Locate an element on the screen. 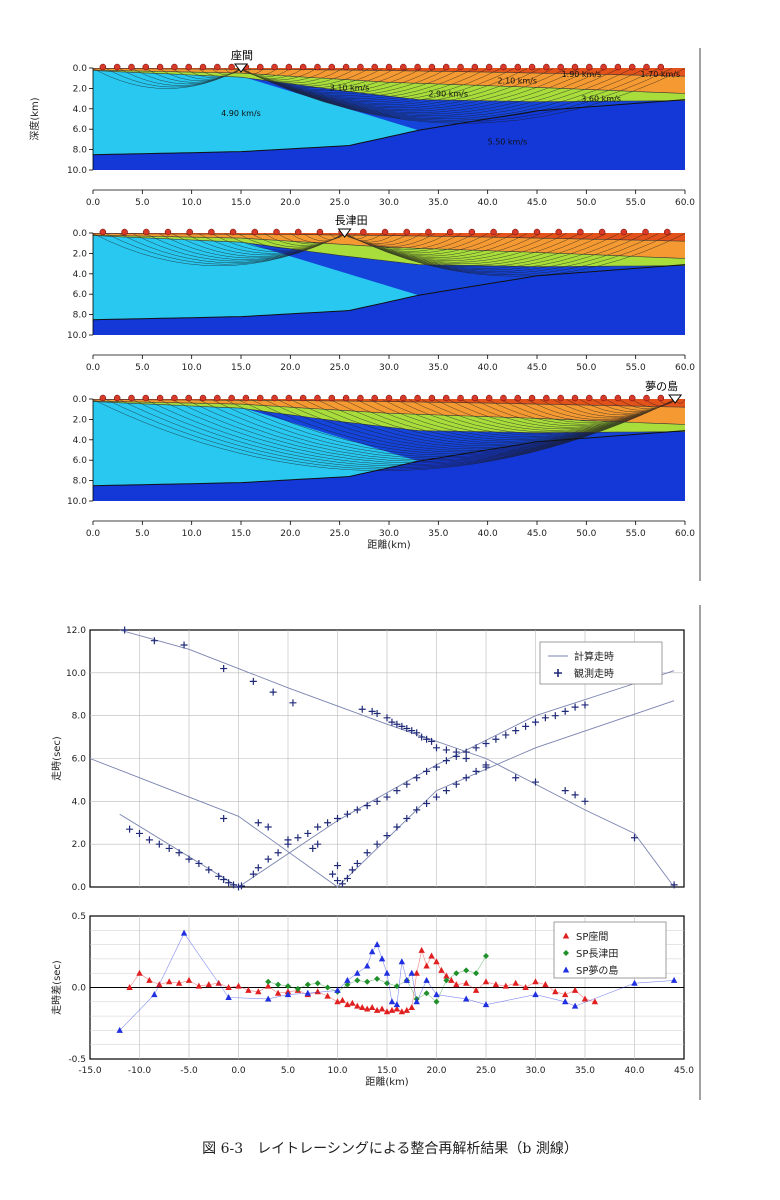  y-tick-label: 6.0 is located at coordinates (80, 295).